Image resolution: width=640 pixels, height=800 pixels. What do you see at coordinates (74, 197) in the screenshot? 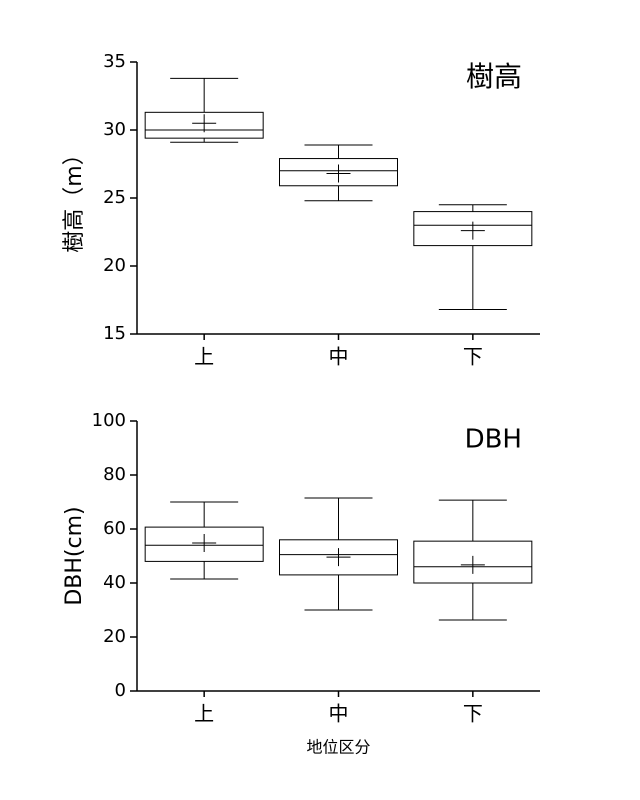
I see `y-axis-label: 樹高（m）` at bounding box center [74, 197].